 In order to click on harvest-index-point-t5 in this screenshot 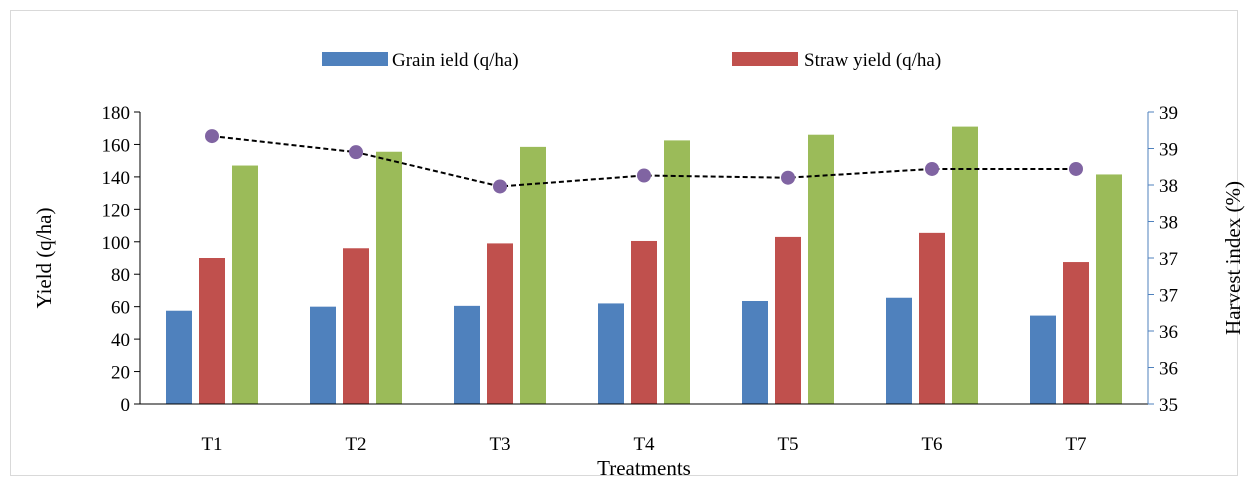, I will do `click(788, 177)`.